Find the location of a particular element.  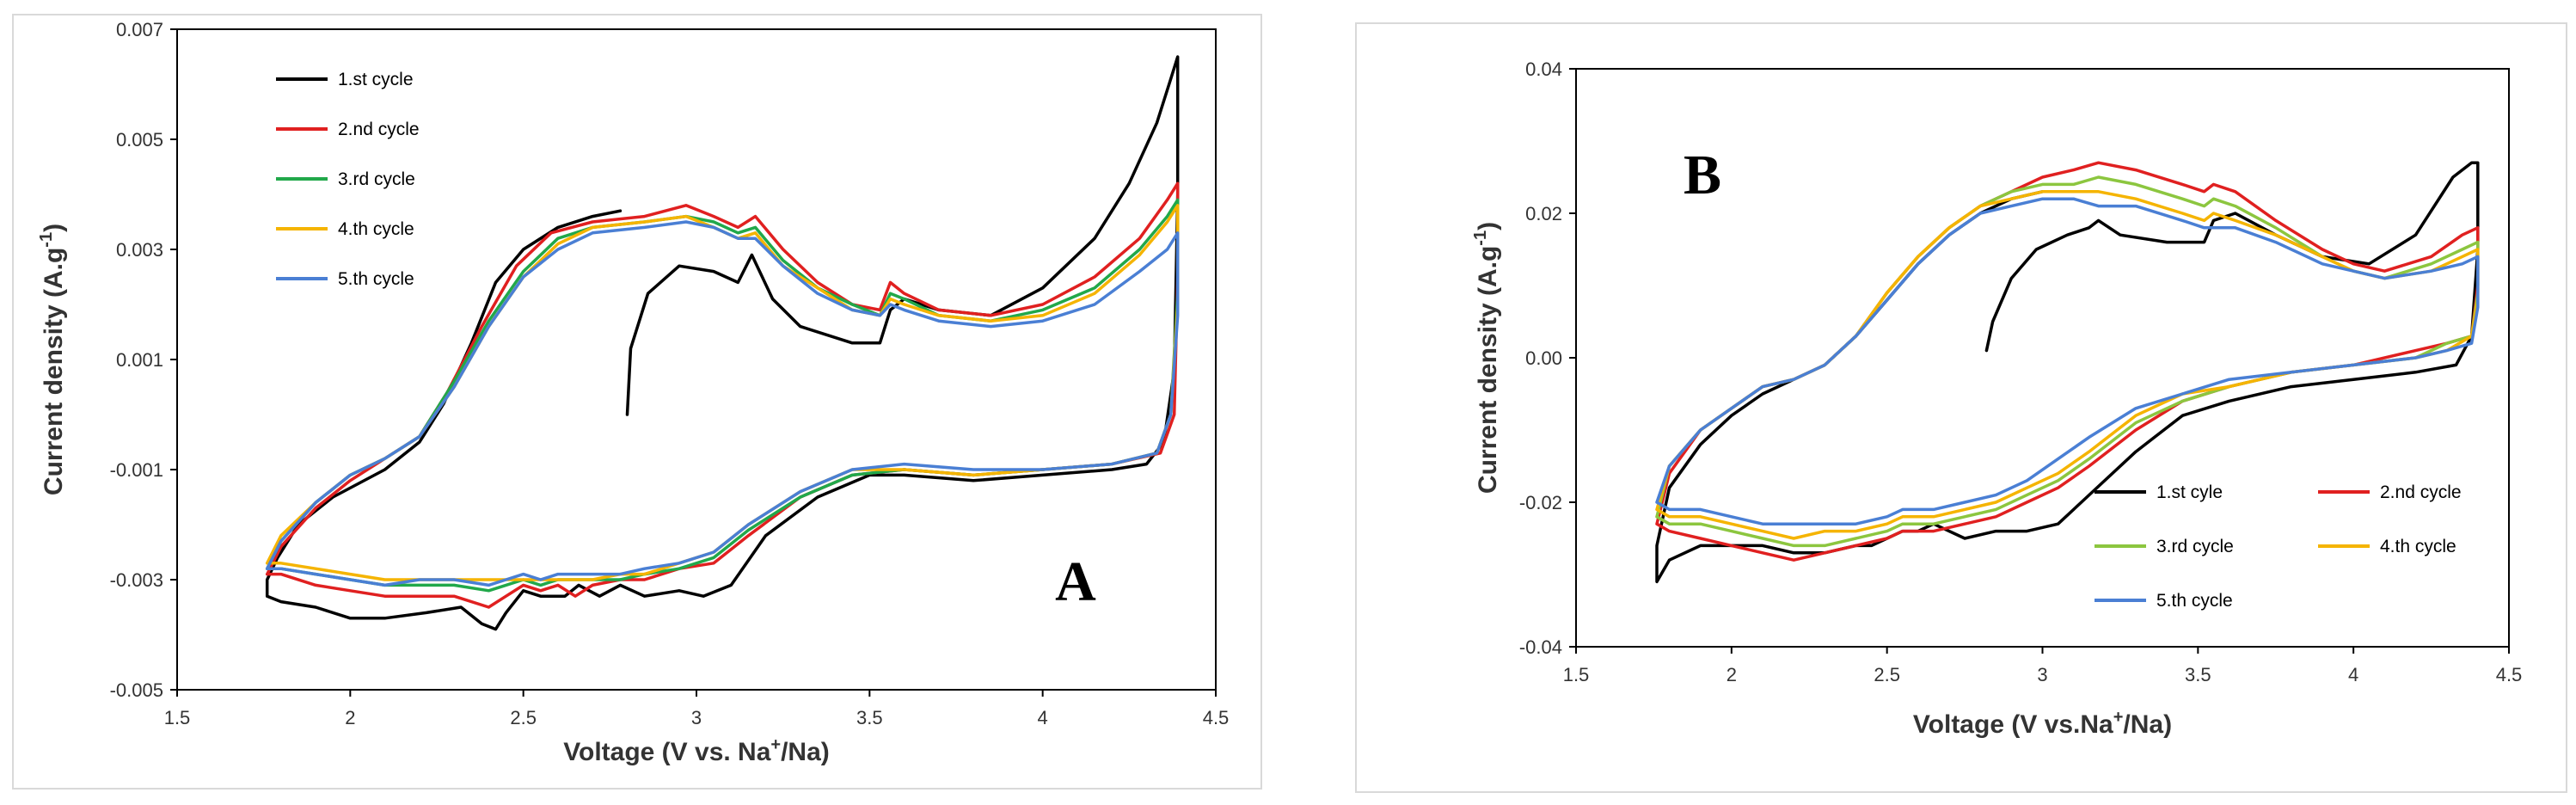

y-tick-label: 0.001 is located at coordinates (139, 360).